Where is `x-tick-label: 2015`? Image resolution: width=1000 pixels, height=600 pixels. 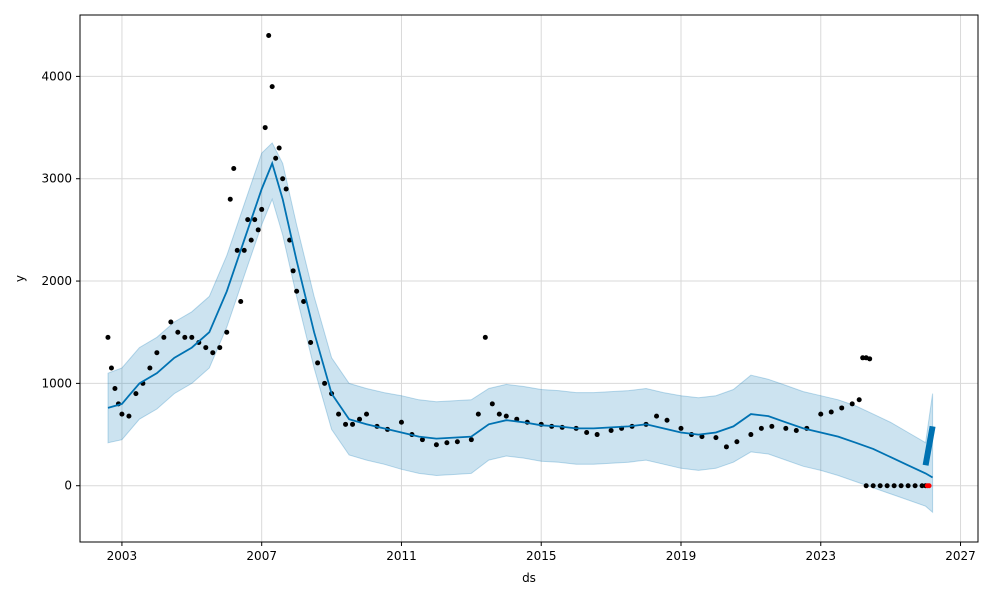
x-tick-label: 2015 is located at coordinates (541, 556).